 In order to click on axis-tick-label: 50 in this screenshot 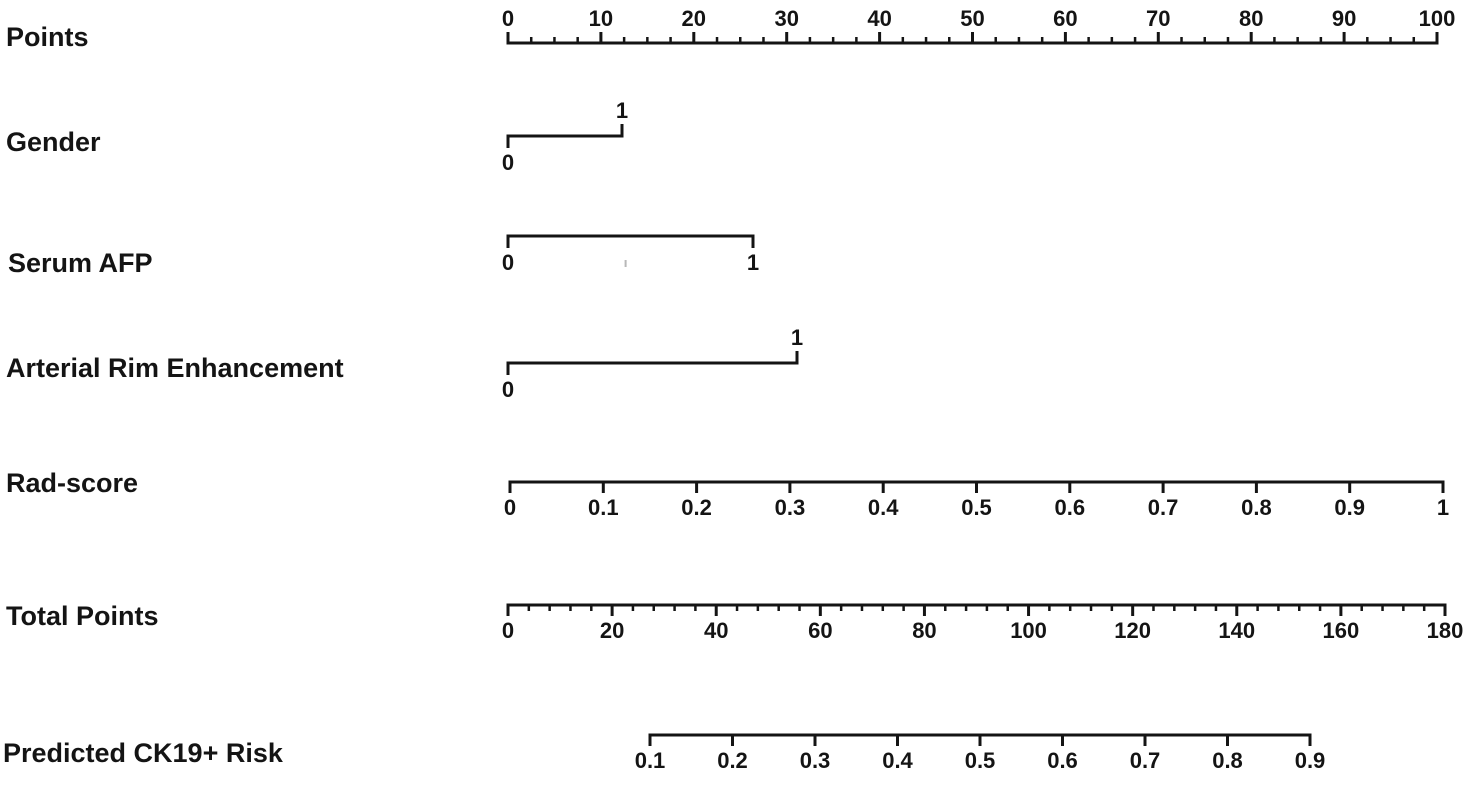, I will do `click(972, 18)`.